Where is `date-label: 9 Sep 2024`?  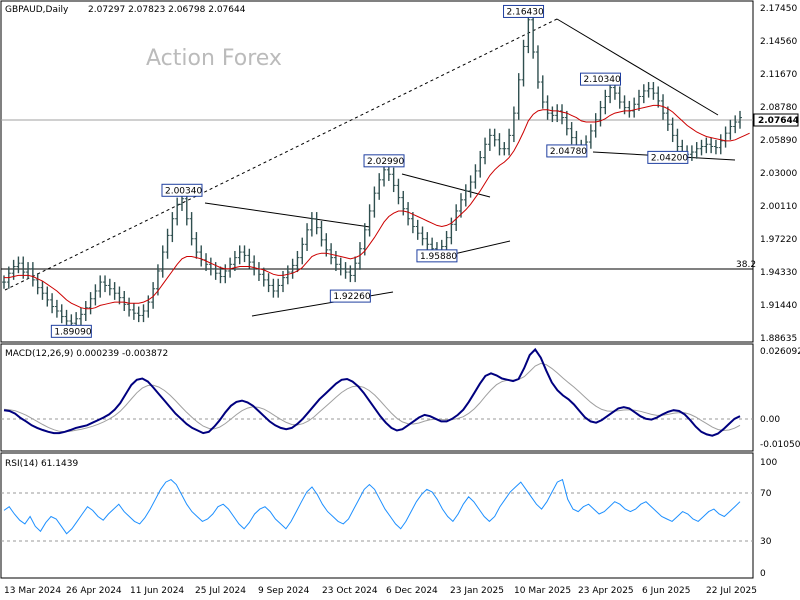
date-label: 9 Sep 2024 is located at coordinates (284, 591).